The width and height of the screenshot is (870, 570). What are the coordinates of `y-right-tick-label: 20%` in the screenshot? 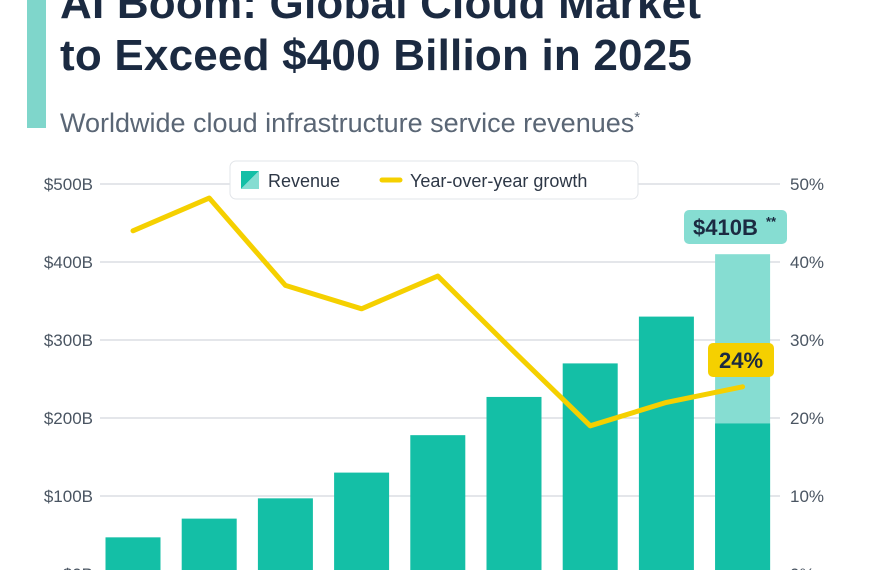 It's located at (807, 418).